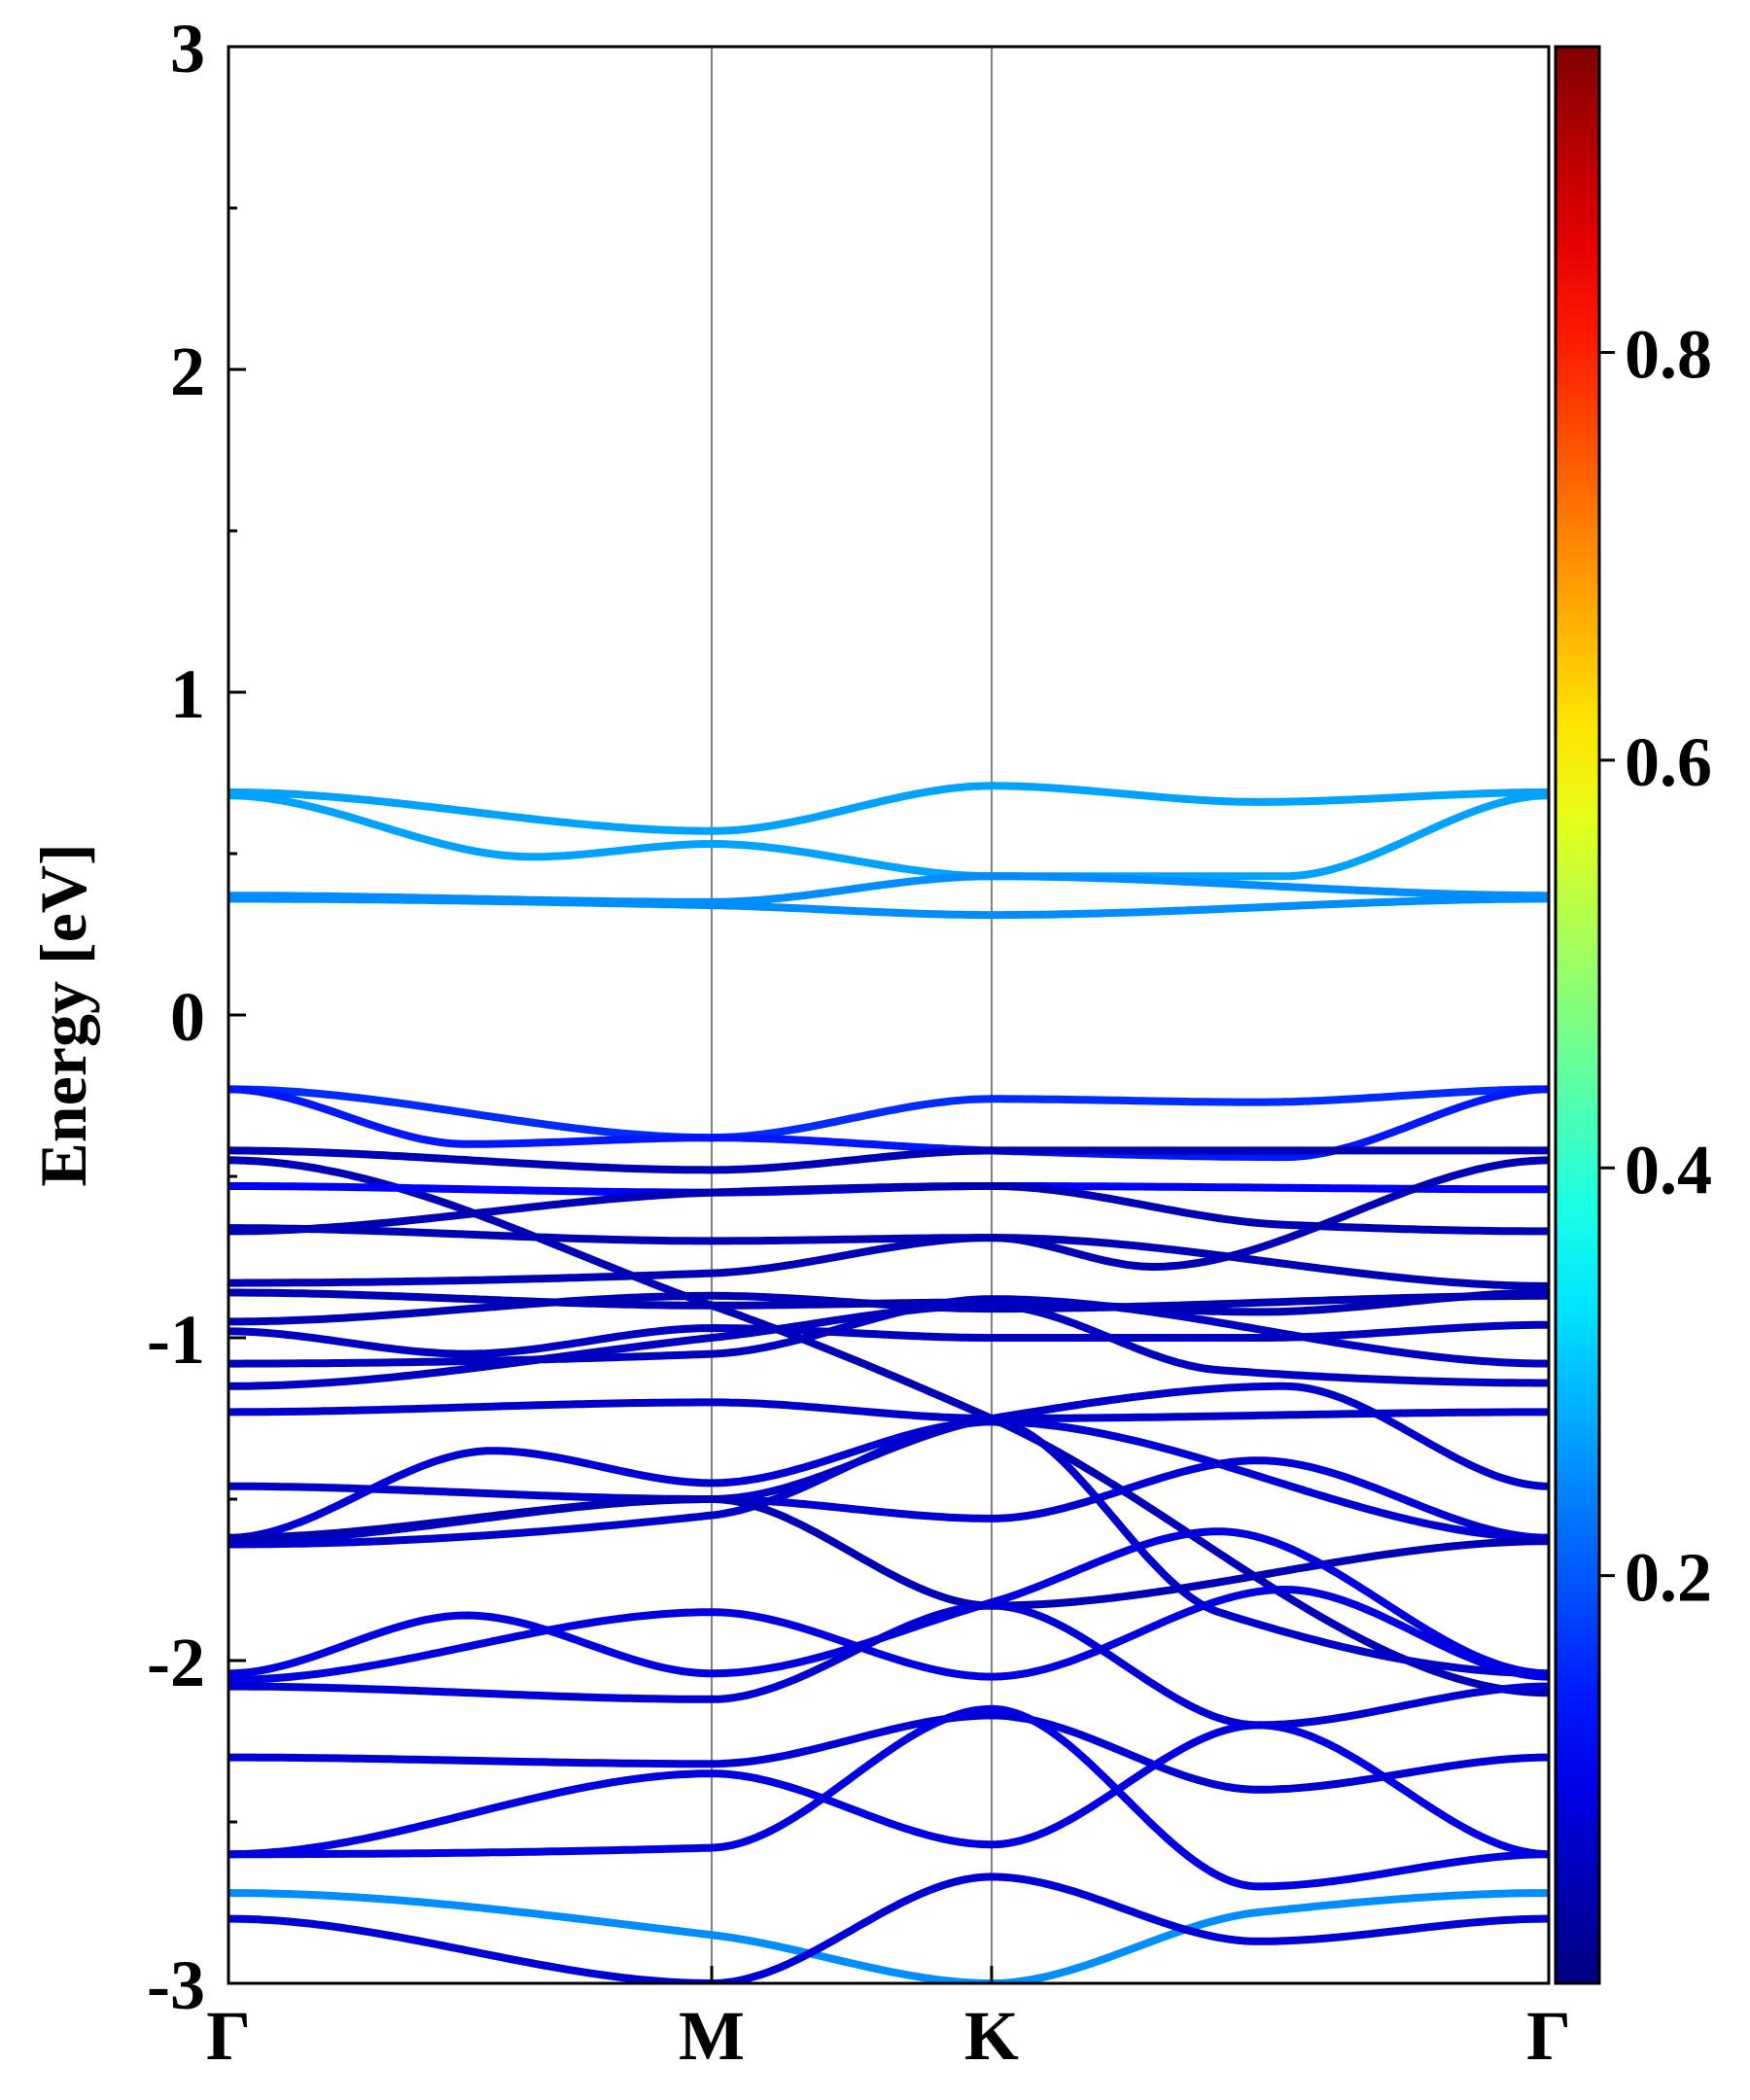 Image resolution: width=1750 pixels, height=2100 pixels. I want to click on colorbar-tick-label: 0.2, so click(1668, 1578).